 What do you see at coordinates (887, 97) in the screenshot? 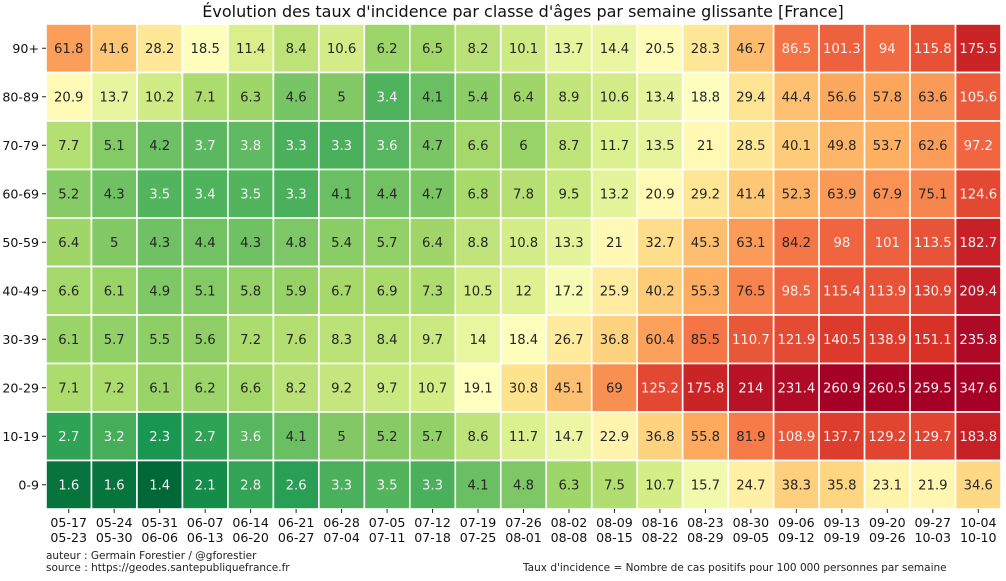
I see `cell-value-label: 57.8` at bounding box center [887, 97].